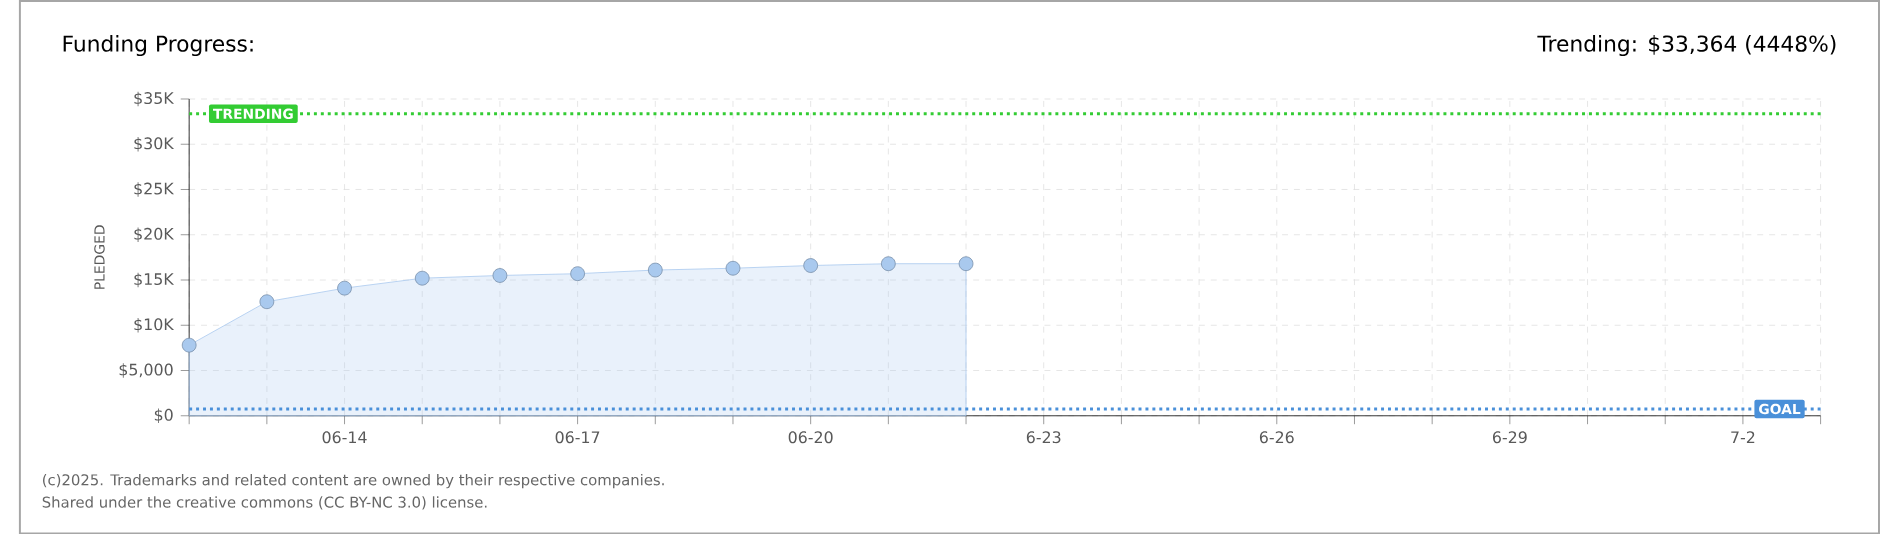  What do you see at coordinates (158, 45) in the screenshot?
I see `chart-title: Funding Progress:` at bounding box center [158, 45].